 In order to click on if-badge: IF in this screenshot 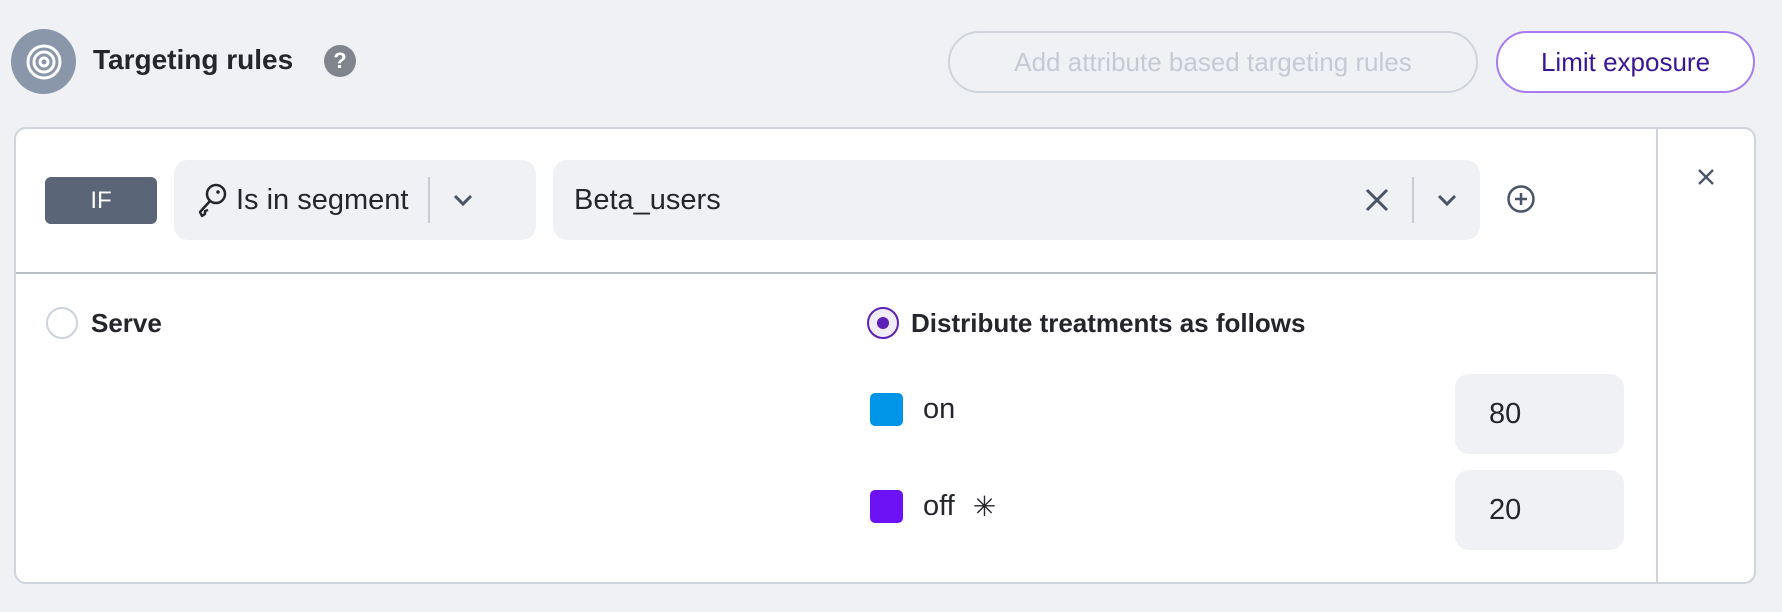, I will do `click(101, 200)`.